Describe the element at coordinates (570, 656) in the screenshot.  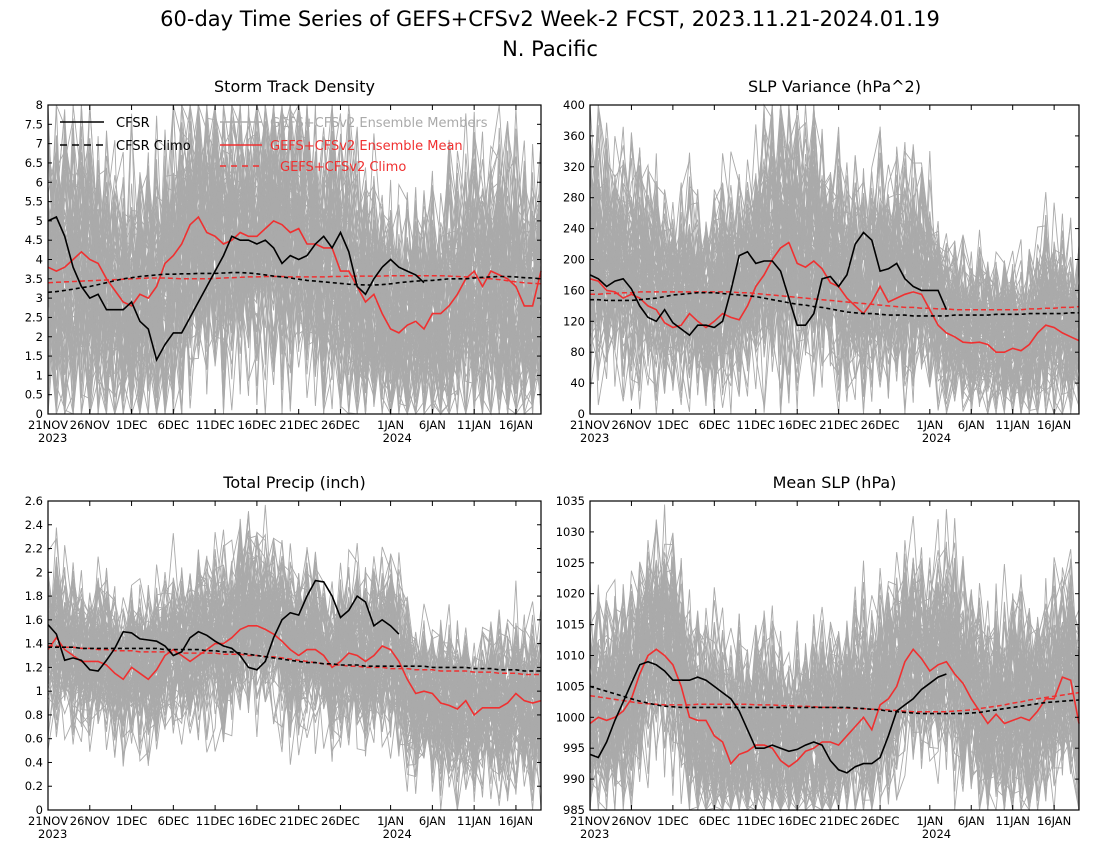
I see `y-tick-label: 1010` at that location.